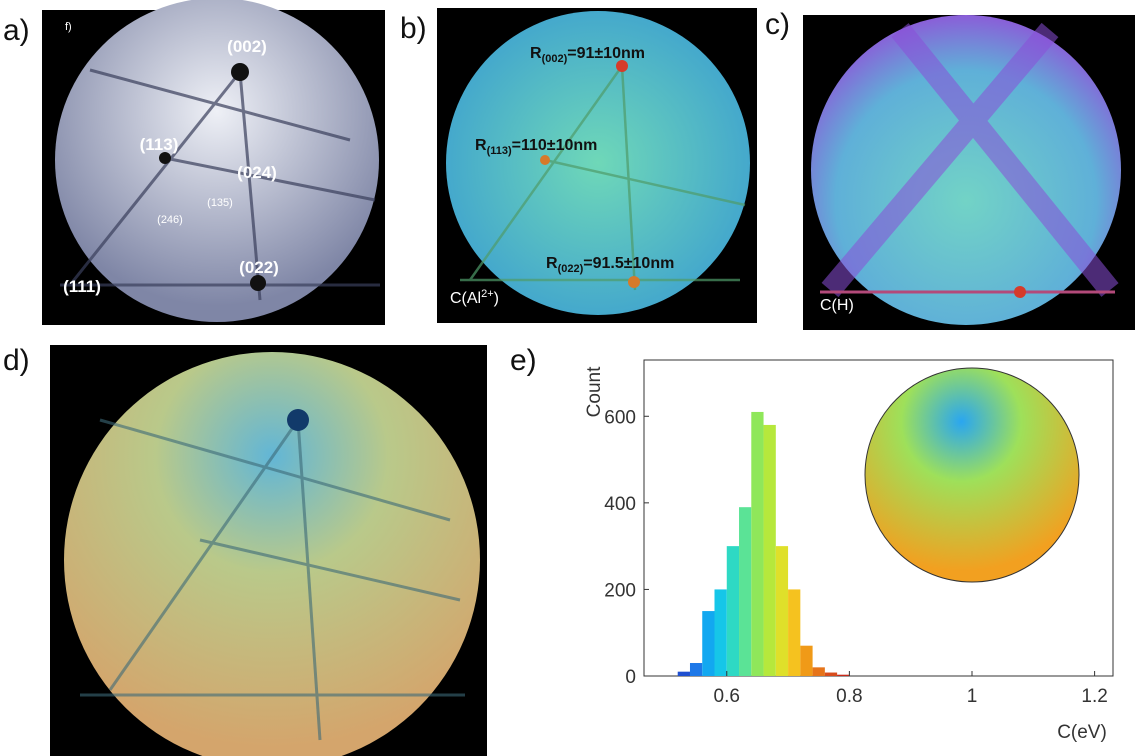 This screenshot has height=756, width=1137. What do you see at coordinates (413, 28) in the screenshot?
I see `panel-label: b)` at bounding box center [413, 28].